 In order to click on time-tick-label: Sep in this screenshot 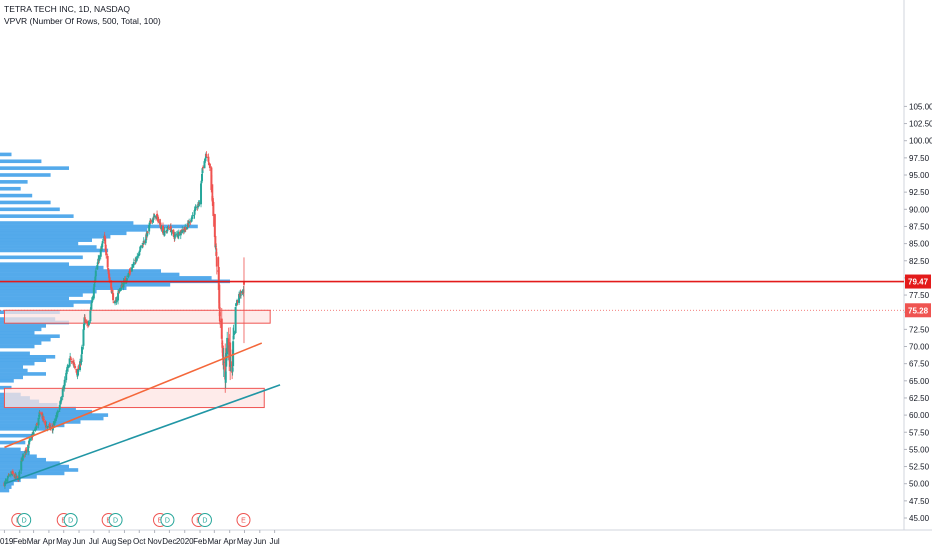, I will do `click(124, 541)`.